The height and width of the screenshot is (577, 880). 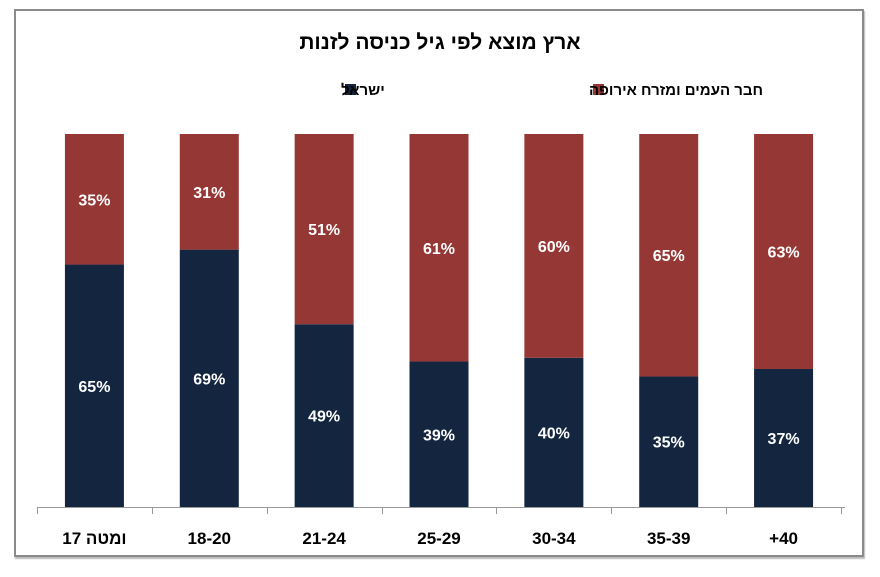 I want to click on x-tick-label: 21-24, so click(x=324, y=538).